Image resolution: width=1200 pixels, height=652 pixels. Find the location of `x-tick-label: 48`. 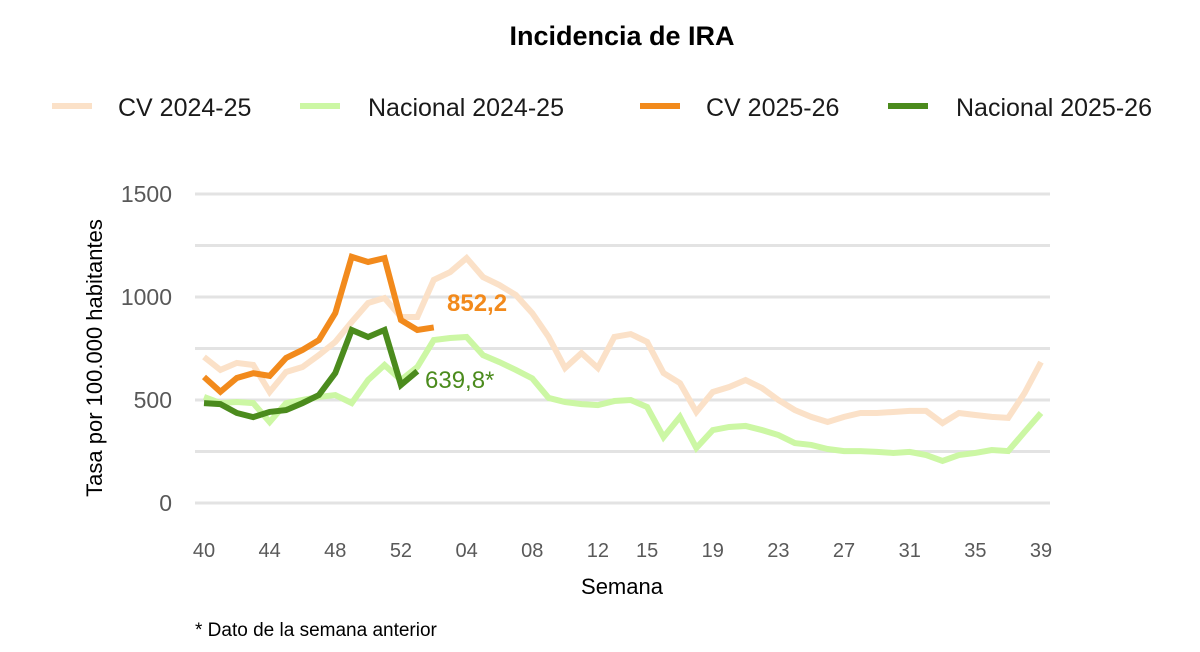

x-tick-label: 48 is located at coordinates (335, 551).